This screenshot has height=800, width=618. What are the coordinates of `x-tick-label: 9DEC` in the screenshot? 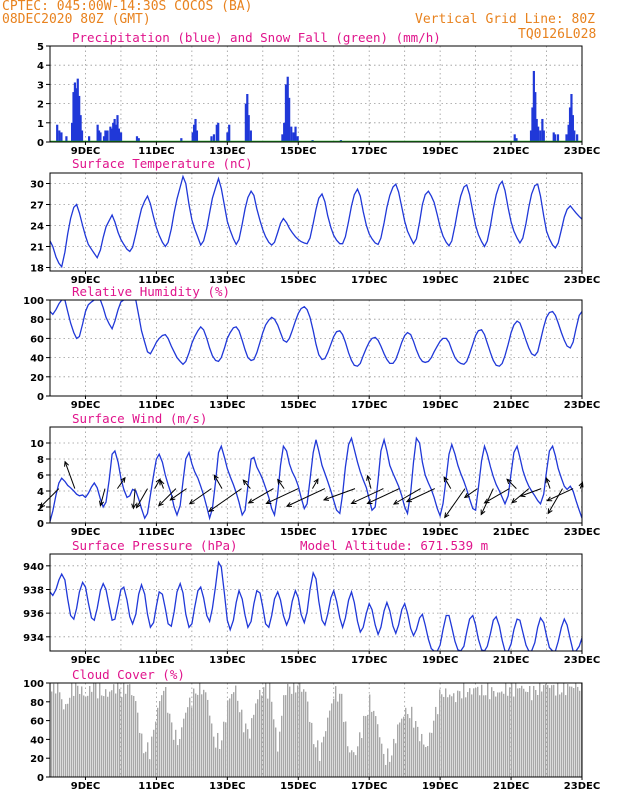 It's located at (85, 280).